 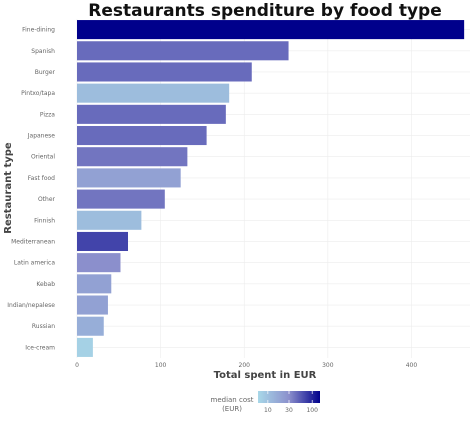 What do you see at coordinates (43, 326) in the screenshot?
I see `category-label: Russian` at bounding box center [43, 326].